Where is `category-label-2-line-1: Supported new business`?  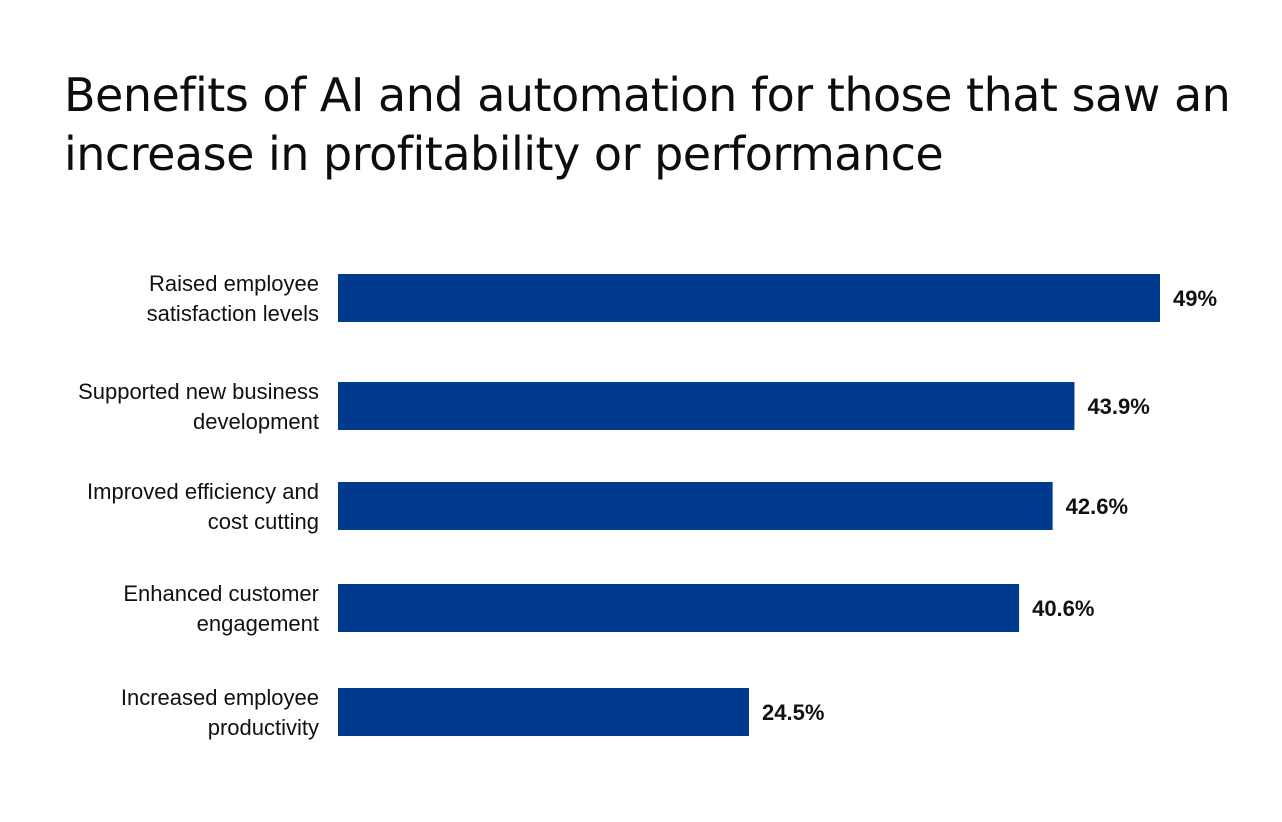
category-label-2-line-1: Supported new business is located at coordinates (198, 391).